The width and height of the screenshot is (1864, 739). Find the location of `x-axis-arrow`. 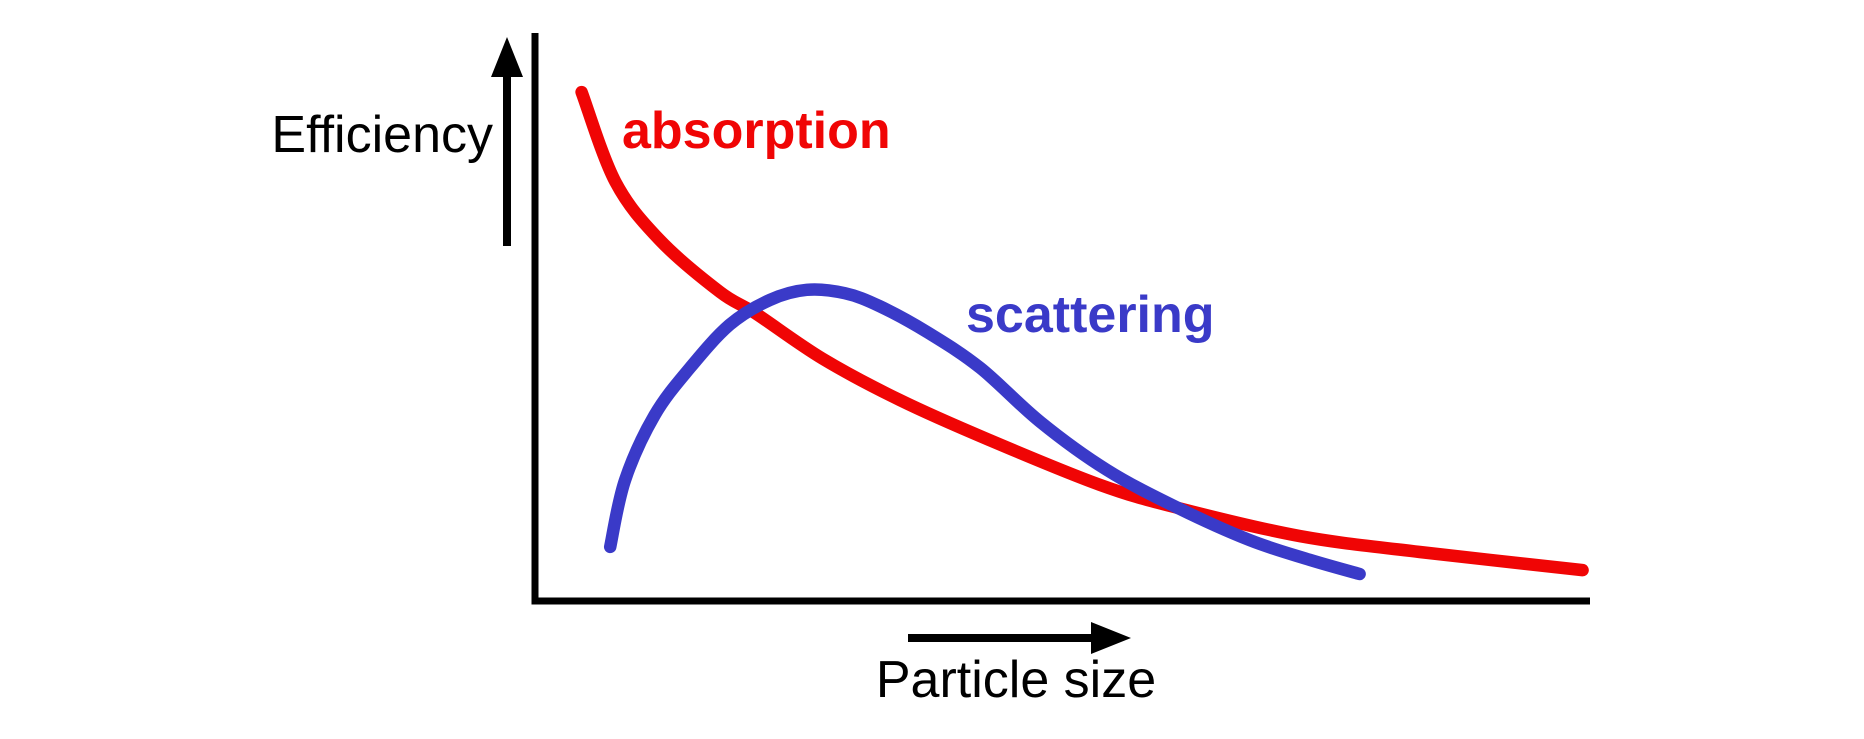

x-axis-arrow is located at coordinates (1019, 638).